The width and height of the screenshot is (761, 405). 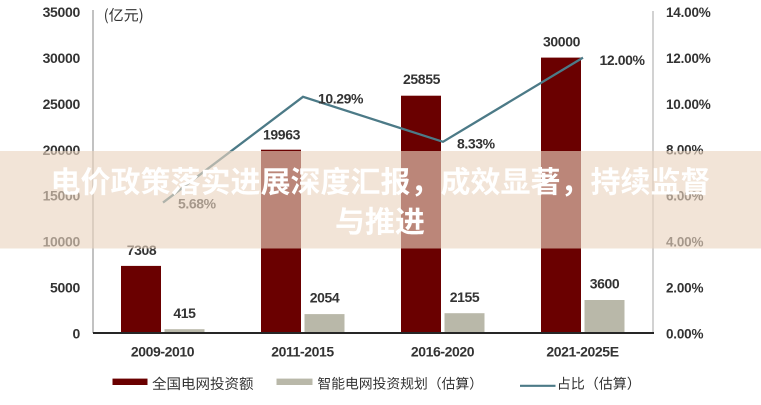 I want to click on svg-text: 2.00%, so click(x=684, y=287).